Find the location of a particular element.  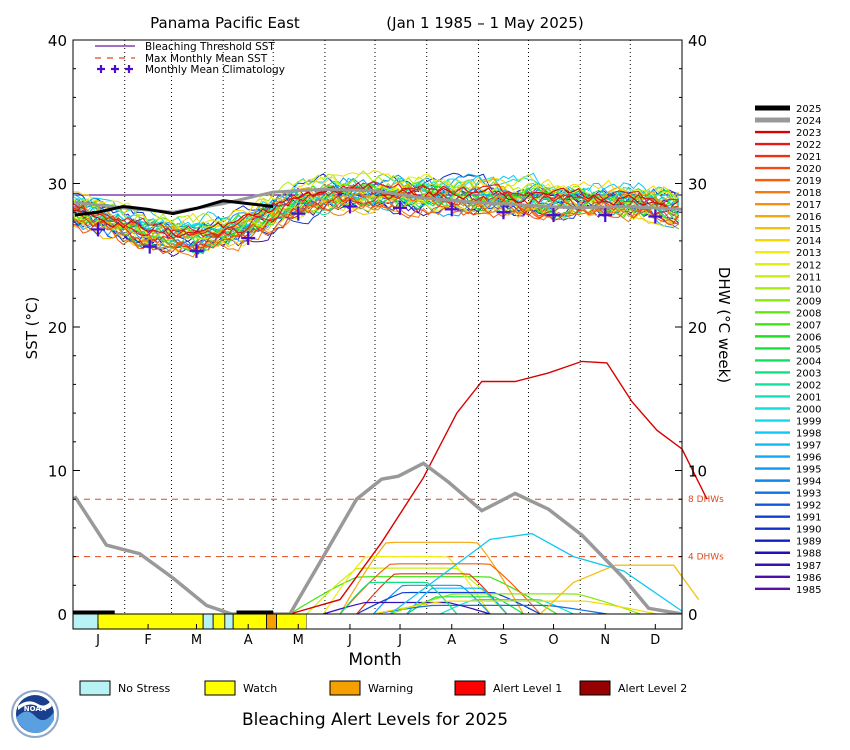

sst-line-2021 is located at coordinates (376, 220).